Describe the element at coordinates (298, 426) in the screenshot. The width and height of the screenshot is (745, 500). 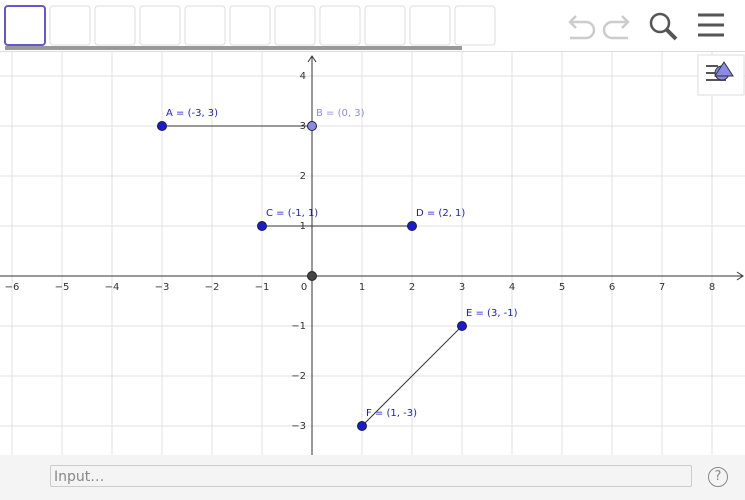
I see `y-tick-label: −3` at that location.